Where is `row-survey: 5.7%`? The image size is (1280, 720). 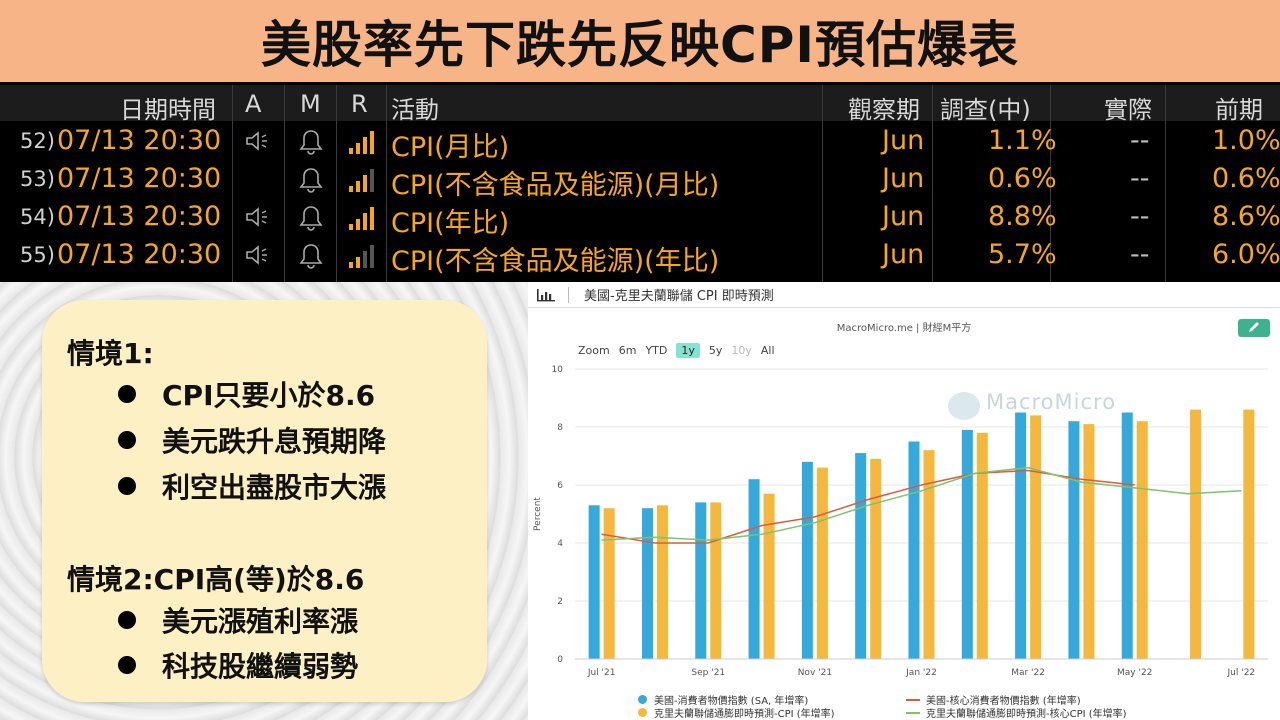 row-survey: 5.7% is located at coordinates (1022, 254).